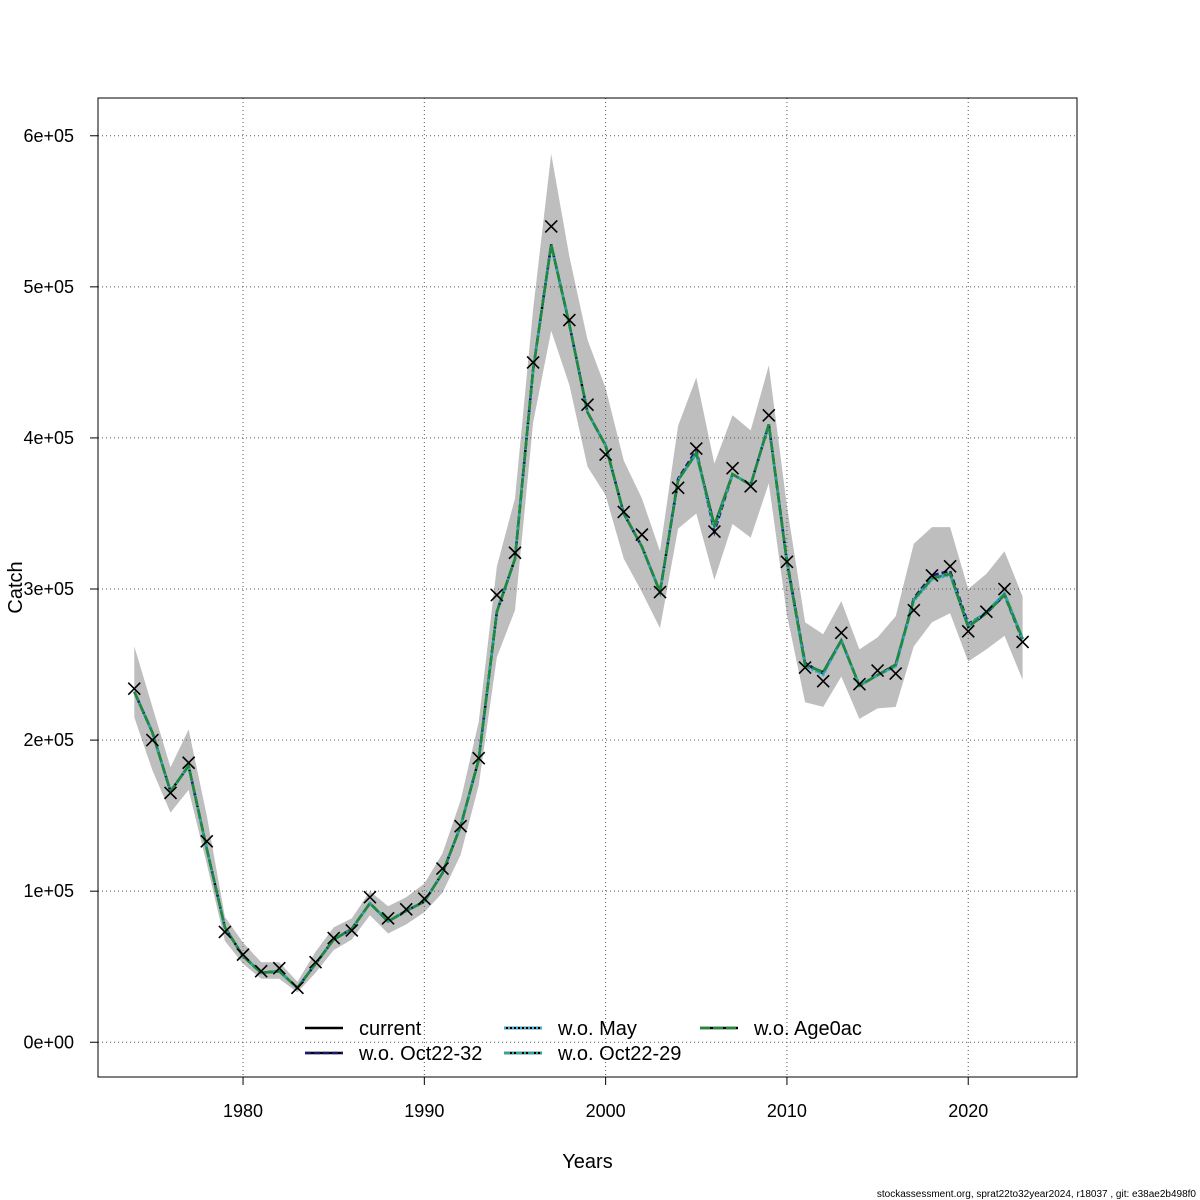  Describe the element at coordinates (48, 740) in the screenshot. I see `y-tick-label: 2e+05` at that location.